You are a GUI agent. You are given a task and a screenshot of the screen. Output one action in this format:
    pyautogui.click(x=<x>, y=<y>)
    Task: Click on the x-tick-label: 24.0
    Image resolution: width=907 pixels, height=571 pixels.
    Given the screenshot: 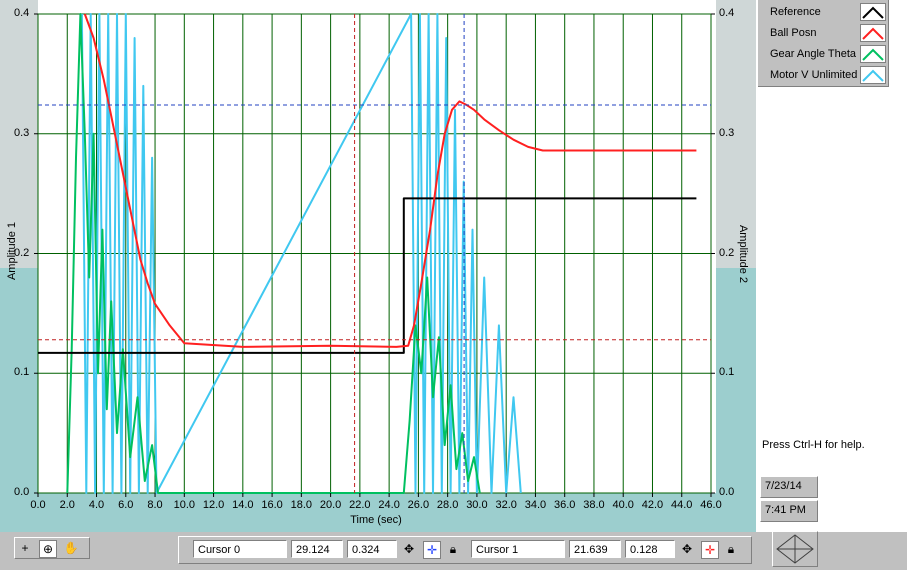 What is the action you would take?
    pyautogui.click(x=389, y=505)
    